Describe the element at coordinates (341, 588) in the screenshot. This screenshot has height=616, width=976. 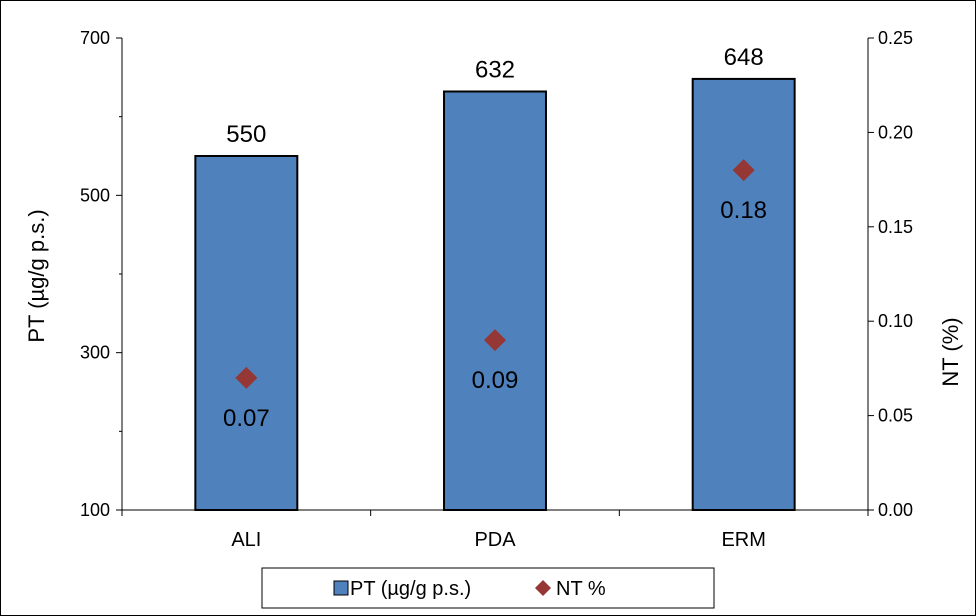
I see `legend-swatch-pt` at that location.